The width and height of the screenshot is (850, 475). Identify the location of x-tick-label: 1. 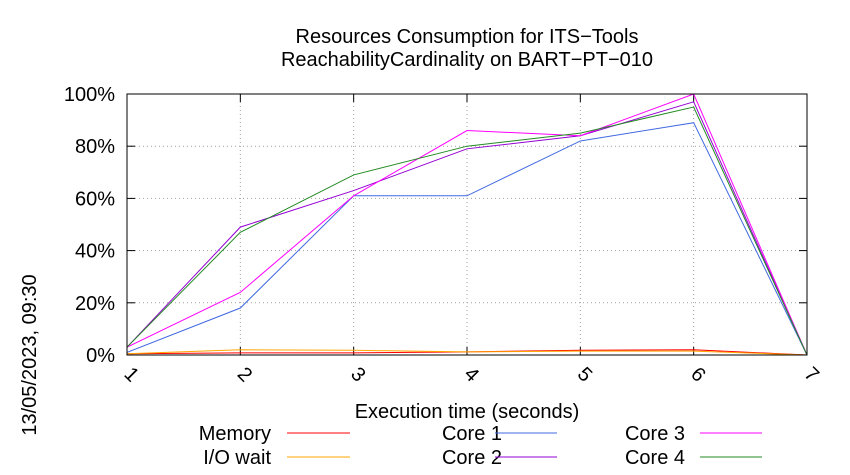
(131, 374).